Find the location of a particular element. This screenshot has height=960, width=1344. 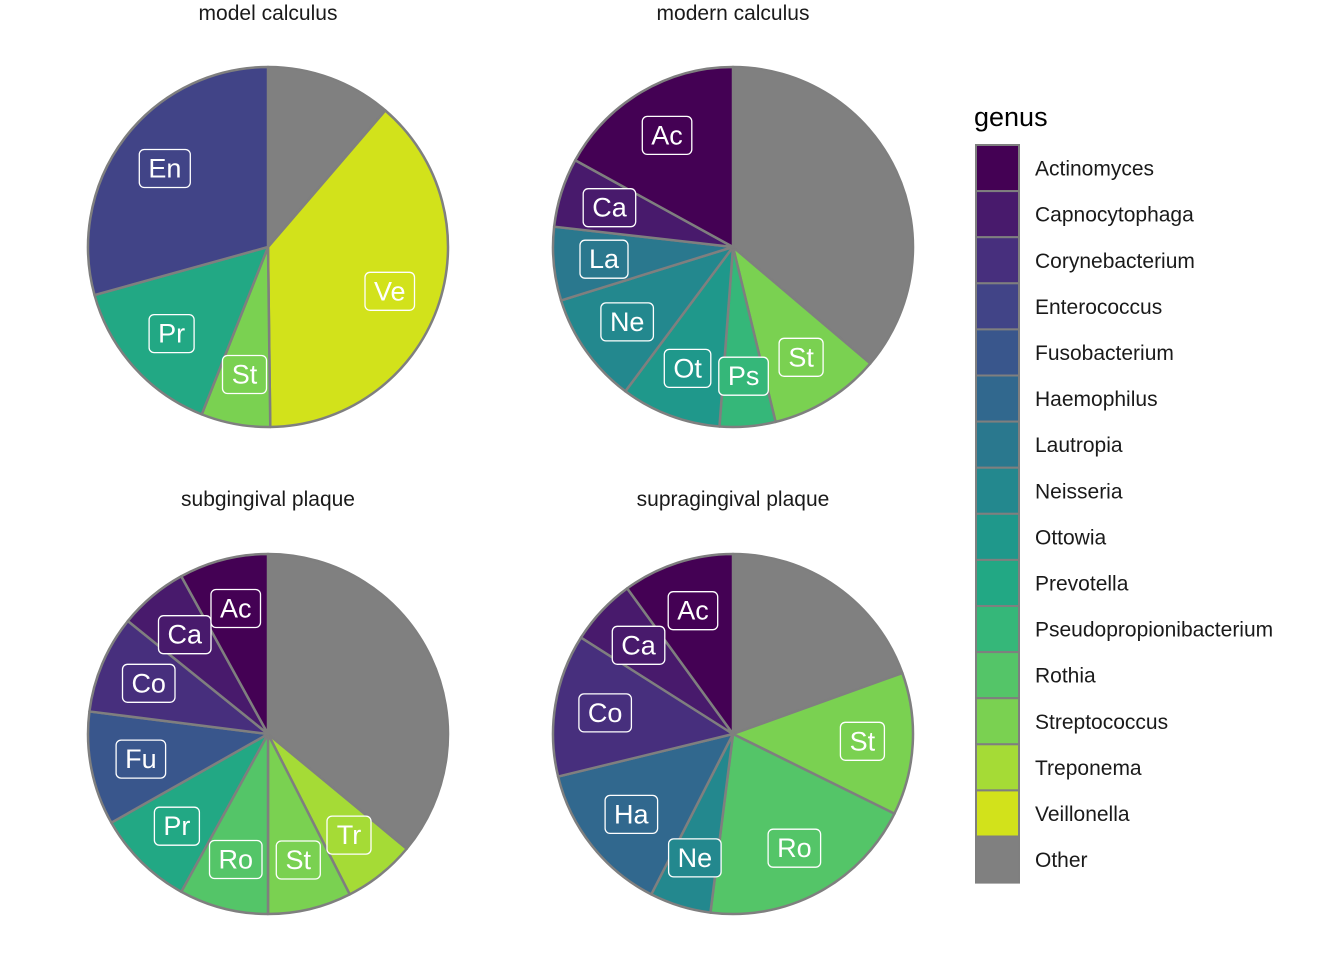

pie-slice-fusobacterium is located at coordinates (178, 767).